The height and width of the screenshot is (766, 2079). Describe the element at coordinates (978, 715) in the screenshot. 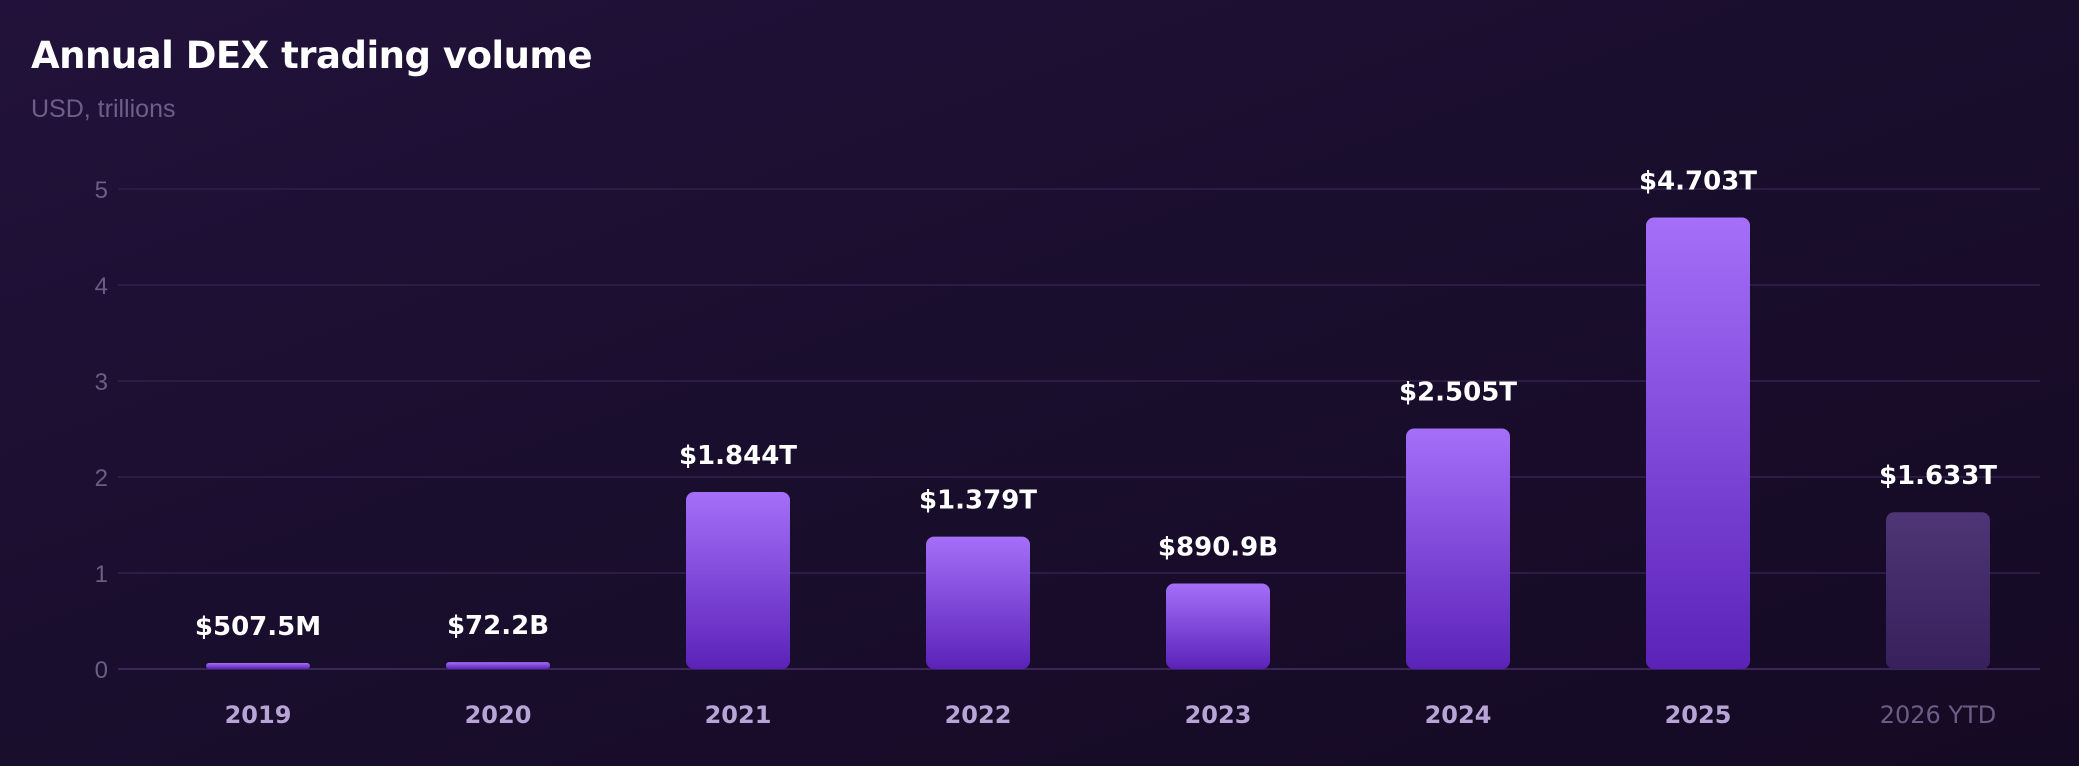

I see `x-tick-label: 2022` at that location.